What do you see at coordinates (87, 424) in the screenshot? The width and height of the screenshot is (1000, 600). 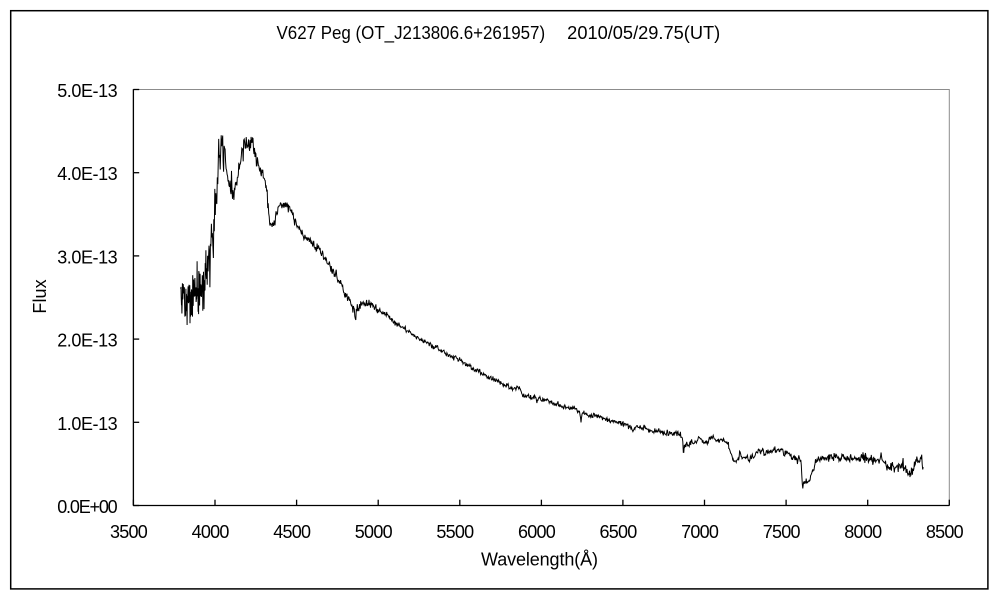 I see `svg-text: 1.0E-13` at bounding box center [87, 424].